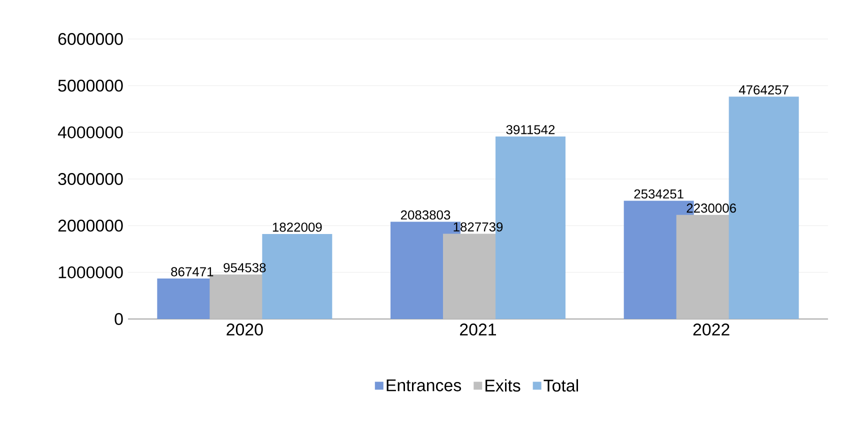  Describe the element at coordinates (244, 330) in the screenshot. I see `x-tick-label: 2020` at that location.